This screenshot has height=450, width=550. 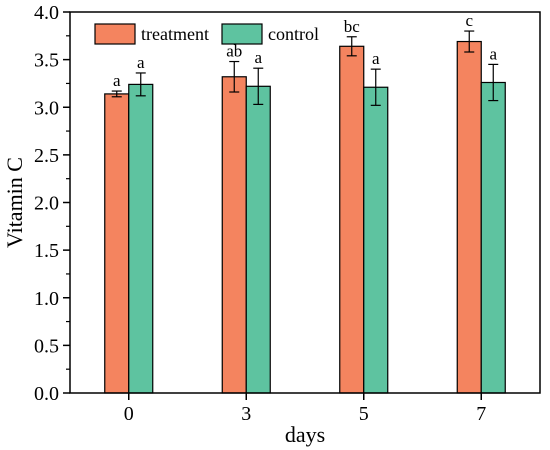 I want to click on significance-label-control-day-0: a, so click(x=141, y=62).